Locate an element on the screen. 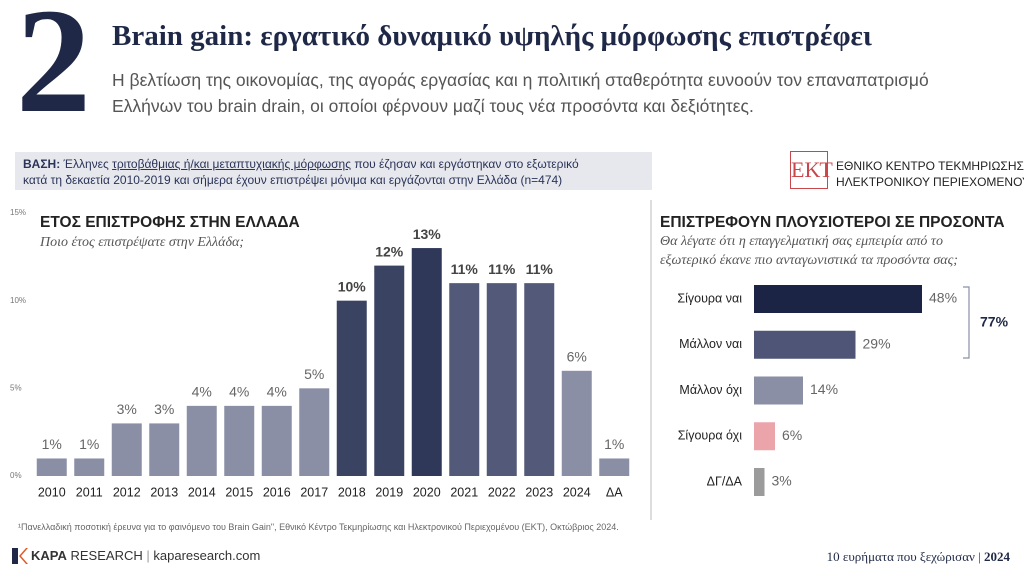  base-text: που έζησαν και εργάστηκαν στο εξωτερικό is located at coordinates (466, 164).